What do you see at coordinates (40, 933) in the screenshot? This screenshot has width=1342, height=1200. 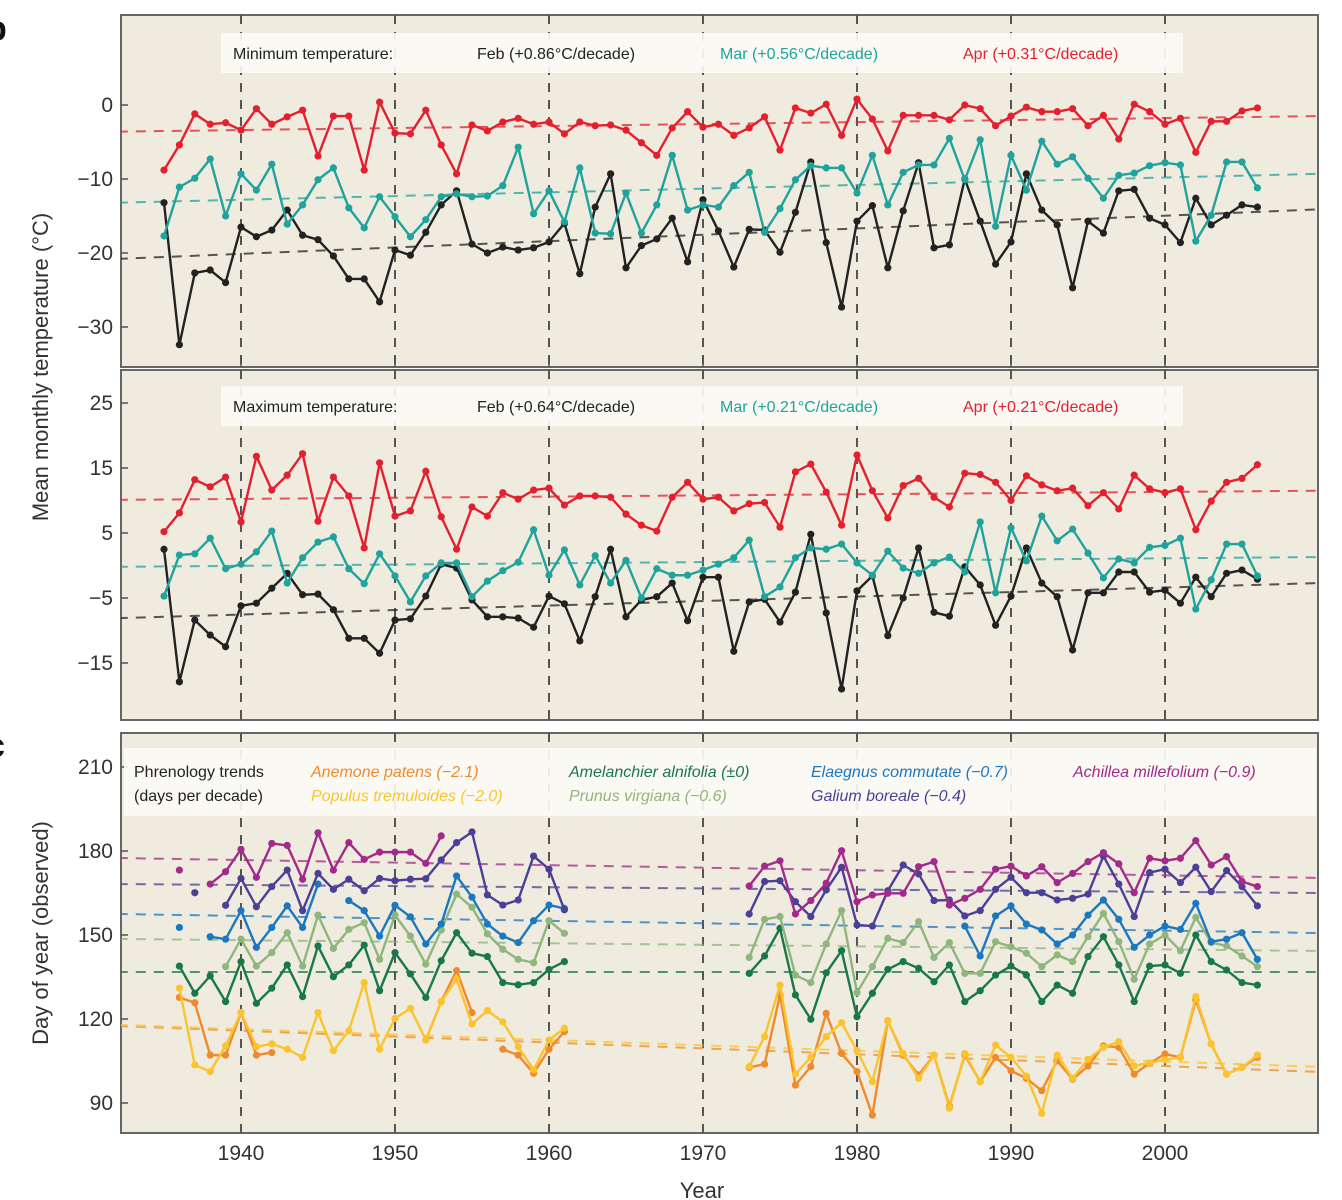 I see `phenology-y-axis-label: Day of year (observed)` at bounding box center [40, 933].